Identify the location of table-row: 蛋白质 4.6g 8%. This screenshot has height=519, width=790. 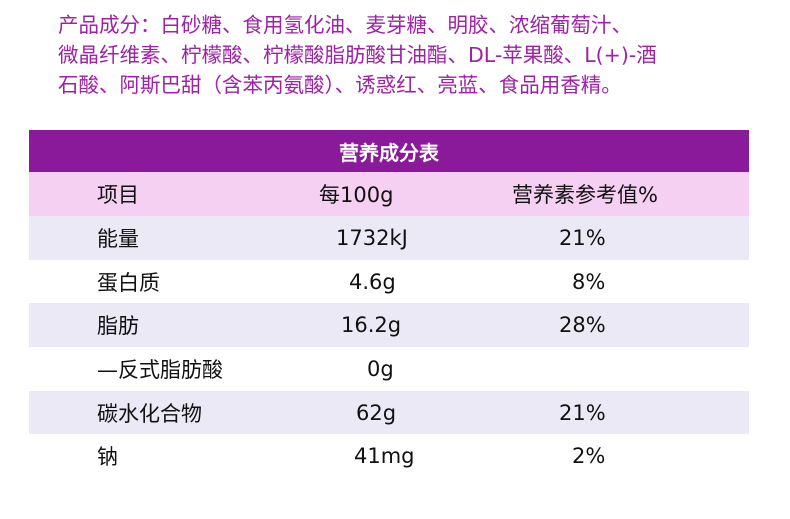
(389, 281).